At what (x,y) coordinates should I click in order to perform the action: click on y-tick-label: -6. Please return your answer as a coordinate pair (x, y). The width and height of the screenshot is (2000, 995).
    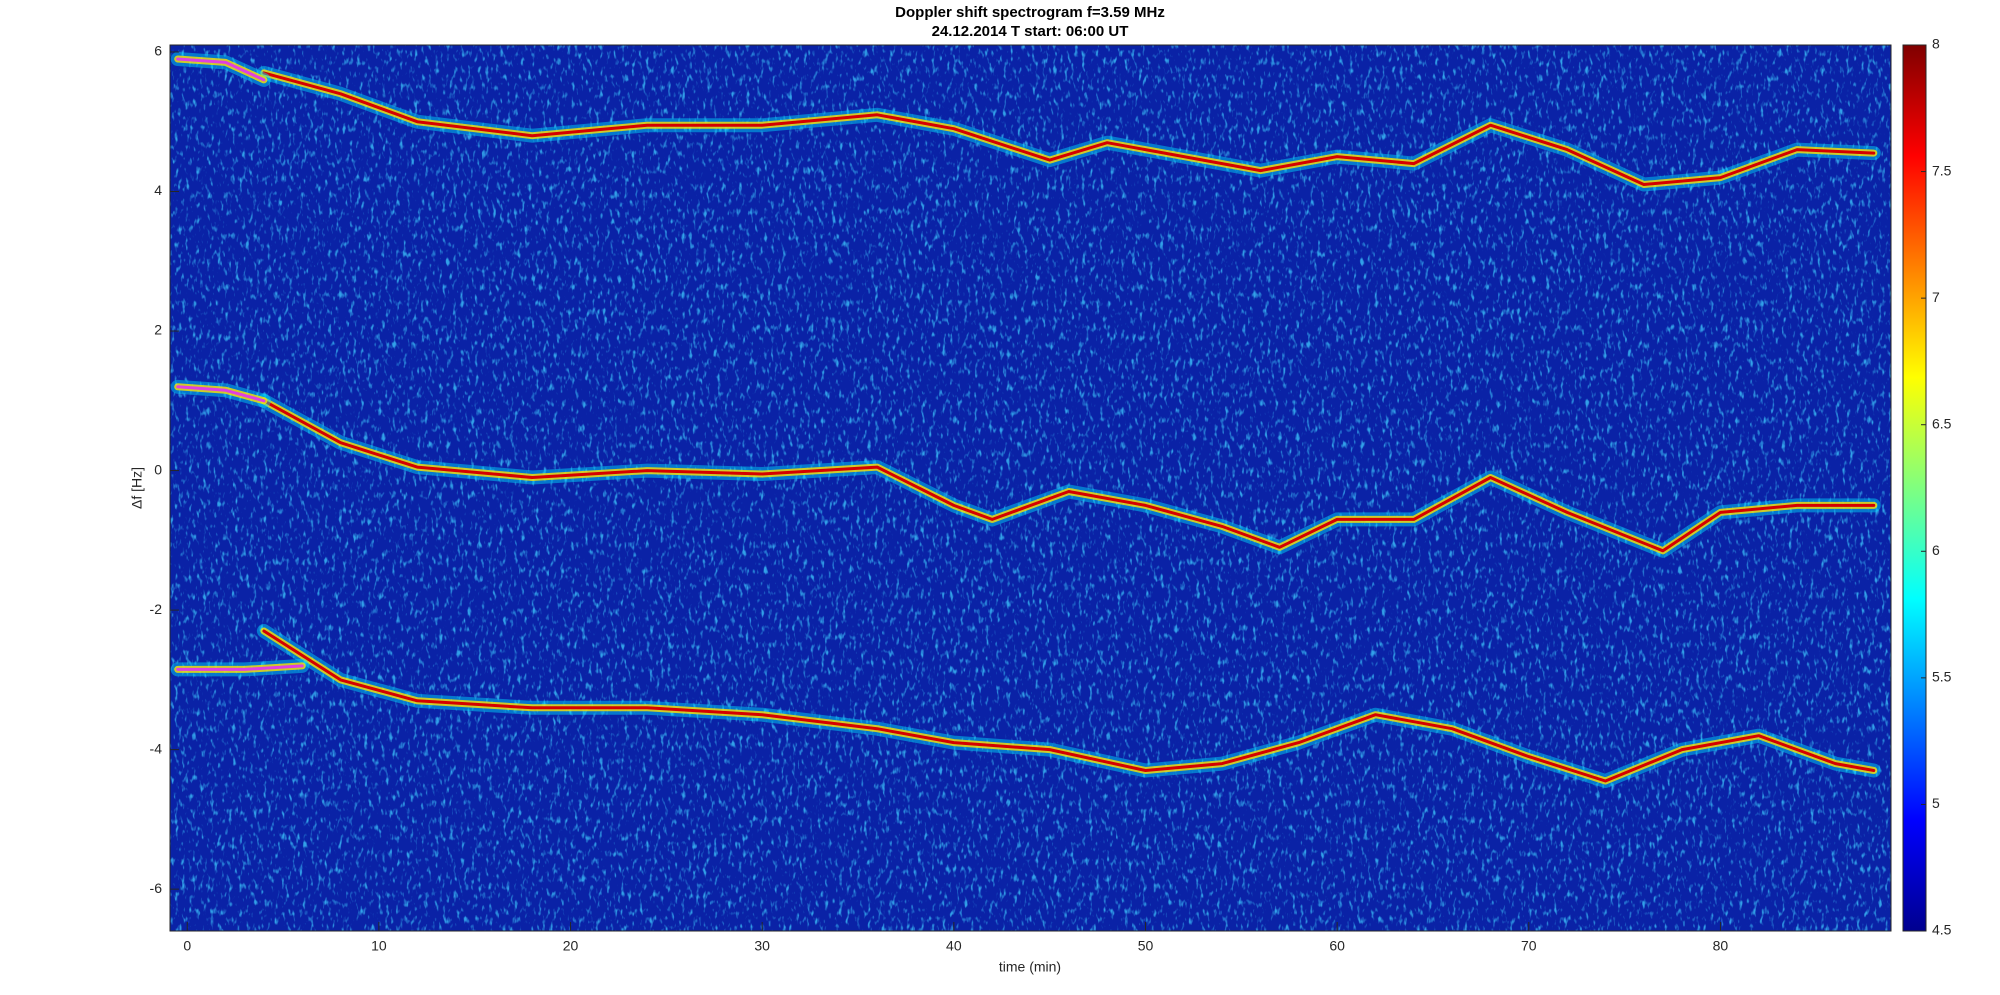
    Looking at the image, I should click on (156, 888).